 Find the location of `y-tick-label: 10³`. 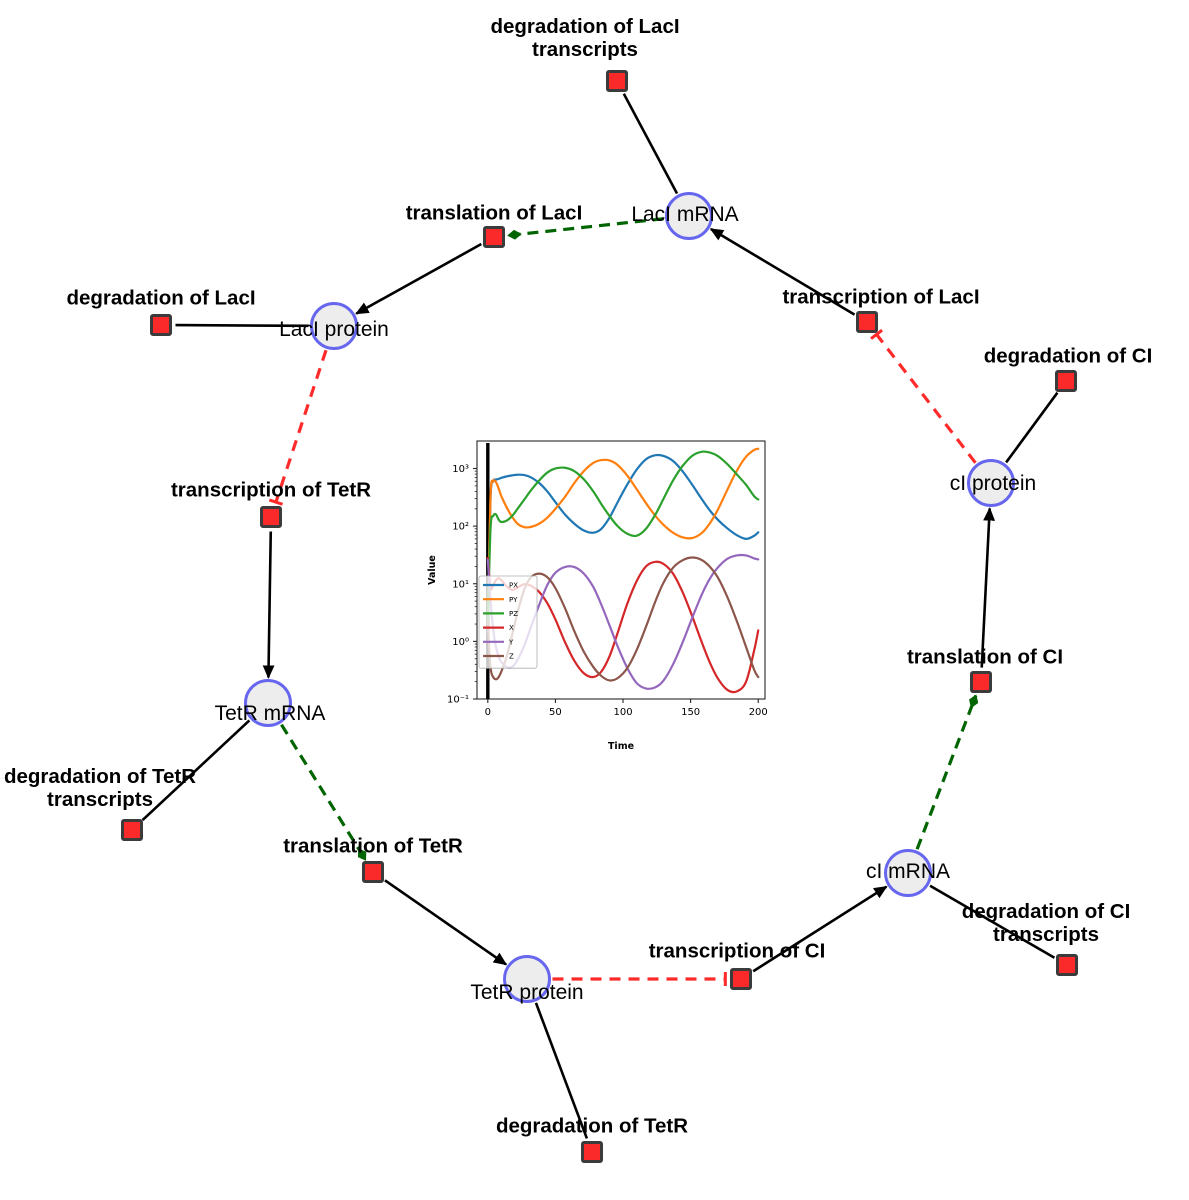

y-tick-label: 10³ is located at coordinates (460, 469).